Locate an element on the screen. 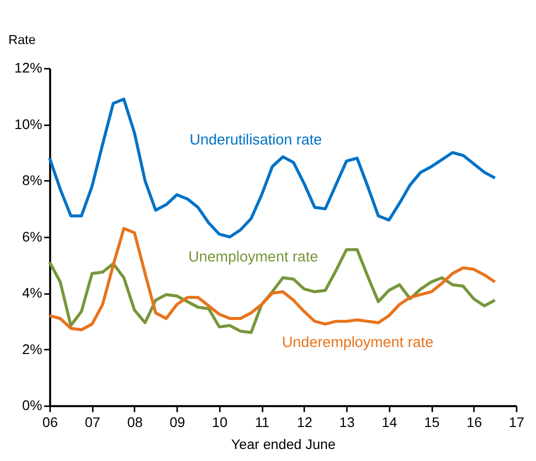  x-tick-label: 08 is located at coordinates (135, 422).